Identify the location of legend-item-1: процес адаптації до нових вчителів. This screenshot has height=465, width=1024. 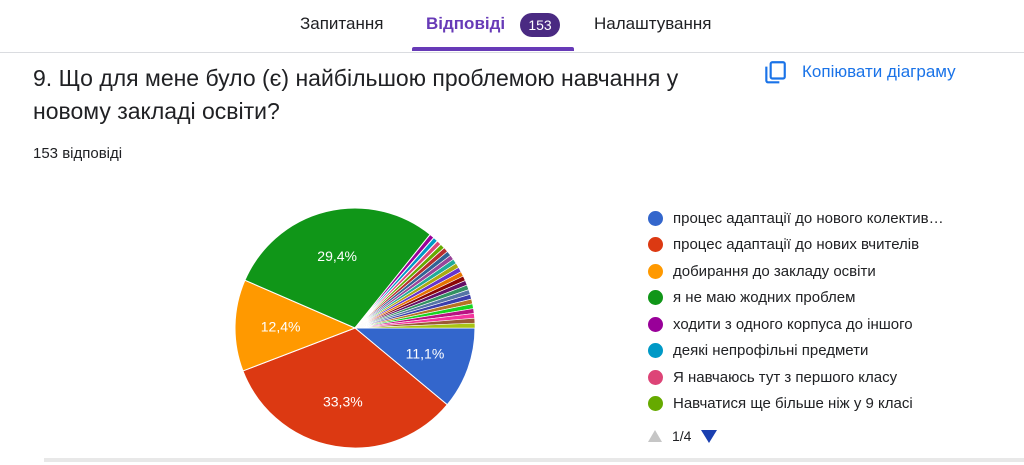
(796, 245).